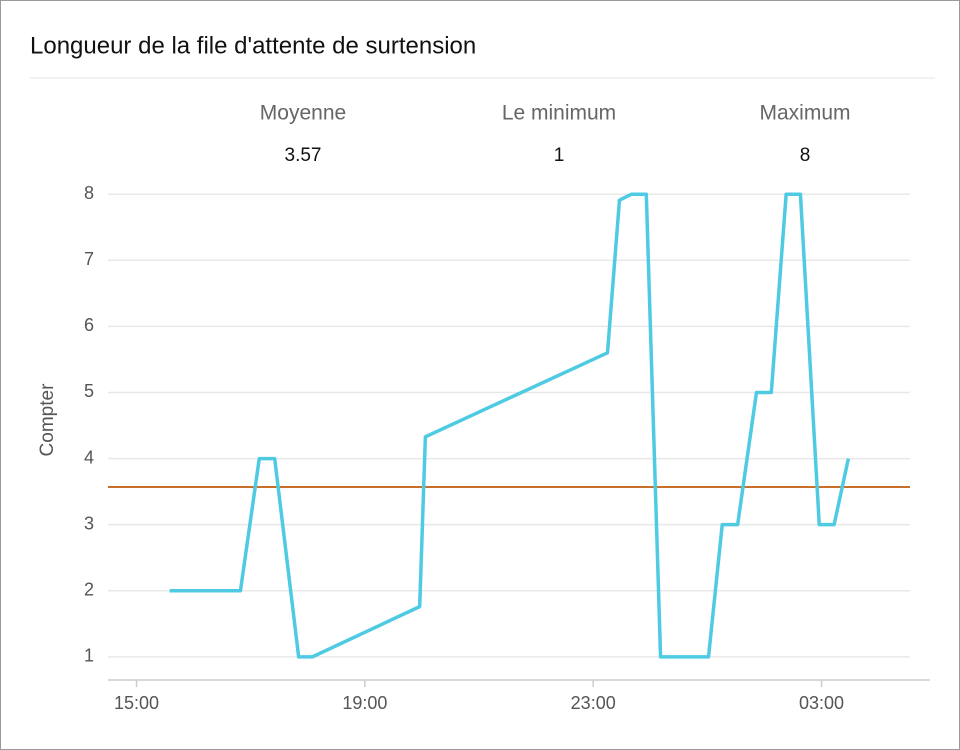 The image size is (960, 750). What do you see at coordinates (89, 325) in the screenshot?
I see `y-tick-label: 6` at bounding box center [89, 325].